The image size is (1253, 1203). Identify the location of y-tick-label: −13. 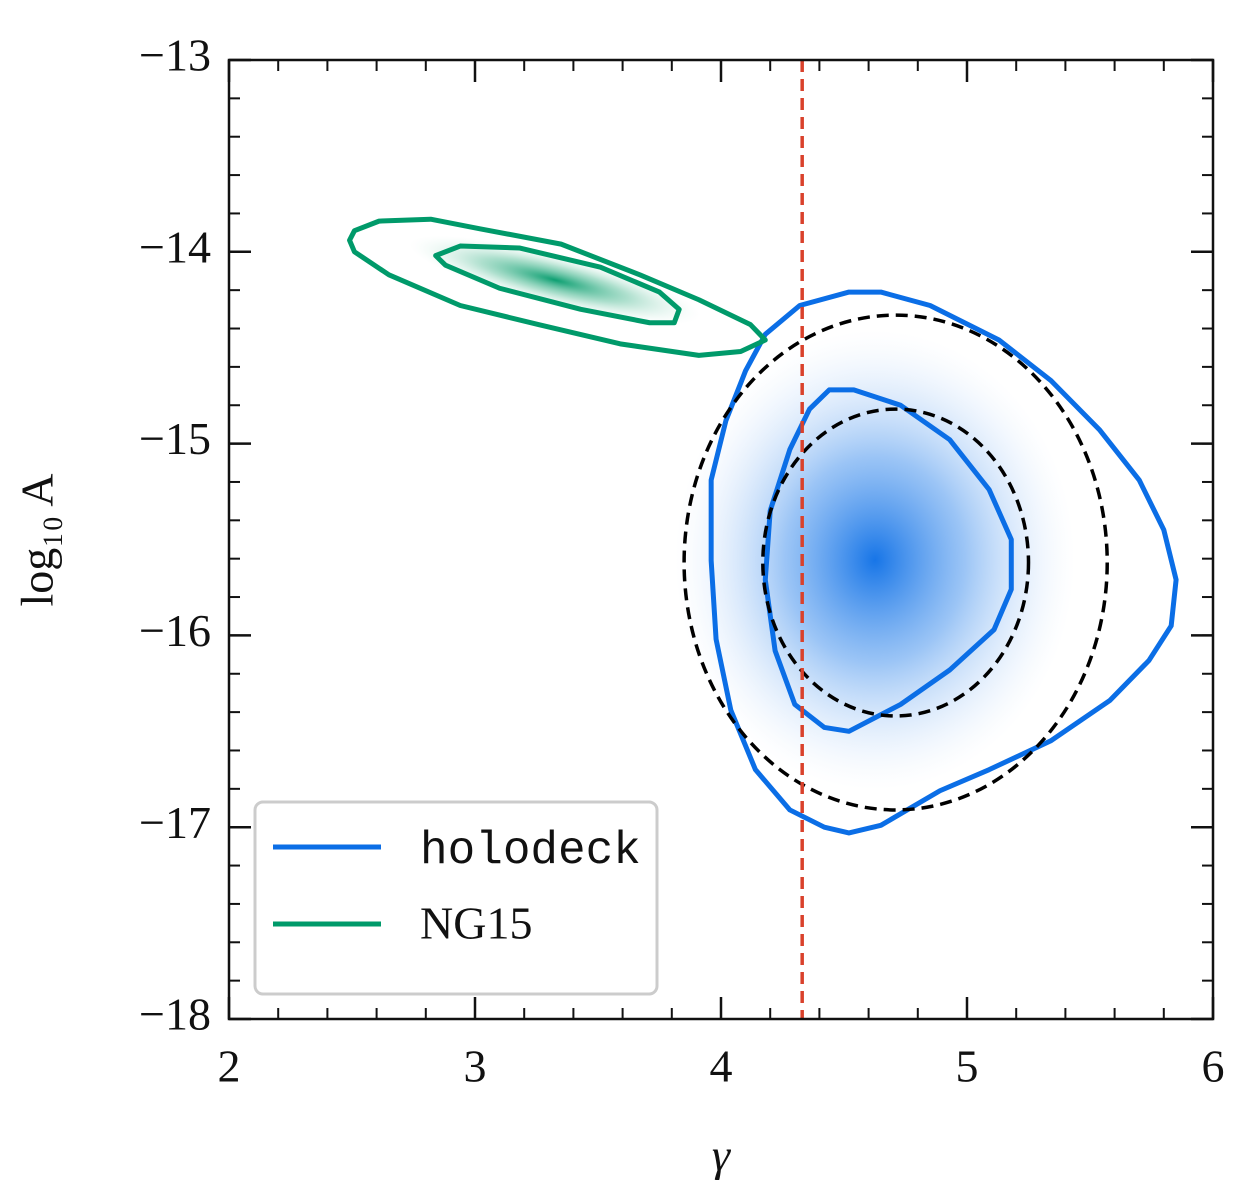
(175, 55).